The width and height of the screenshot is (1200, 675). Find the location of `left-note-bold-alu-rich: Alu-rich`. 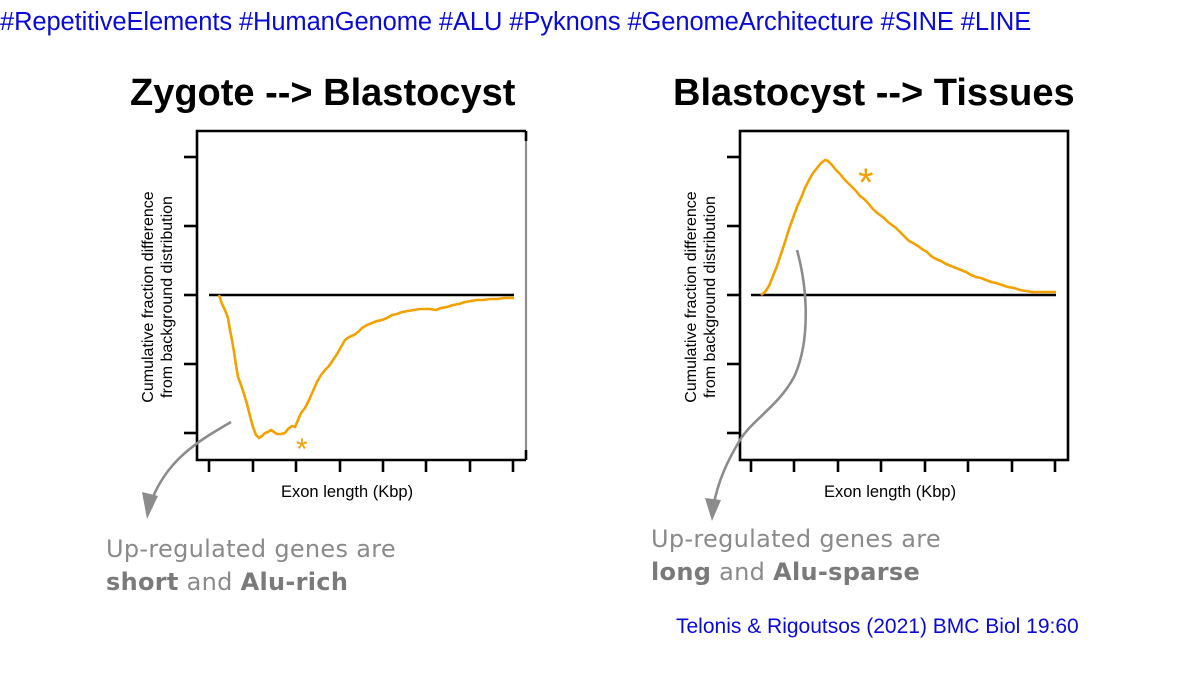

left-note-bold-alu-rich: Alu-rich is located at coordinates (294, 582).